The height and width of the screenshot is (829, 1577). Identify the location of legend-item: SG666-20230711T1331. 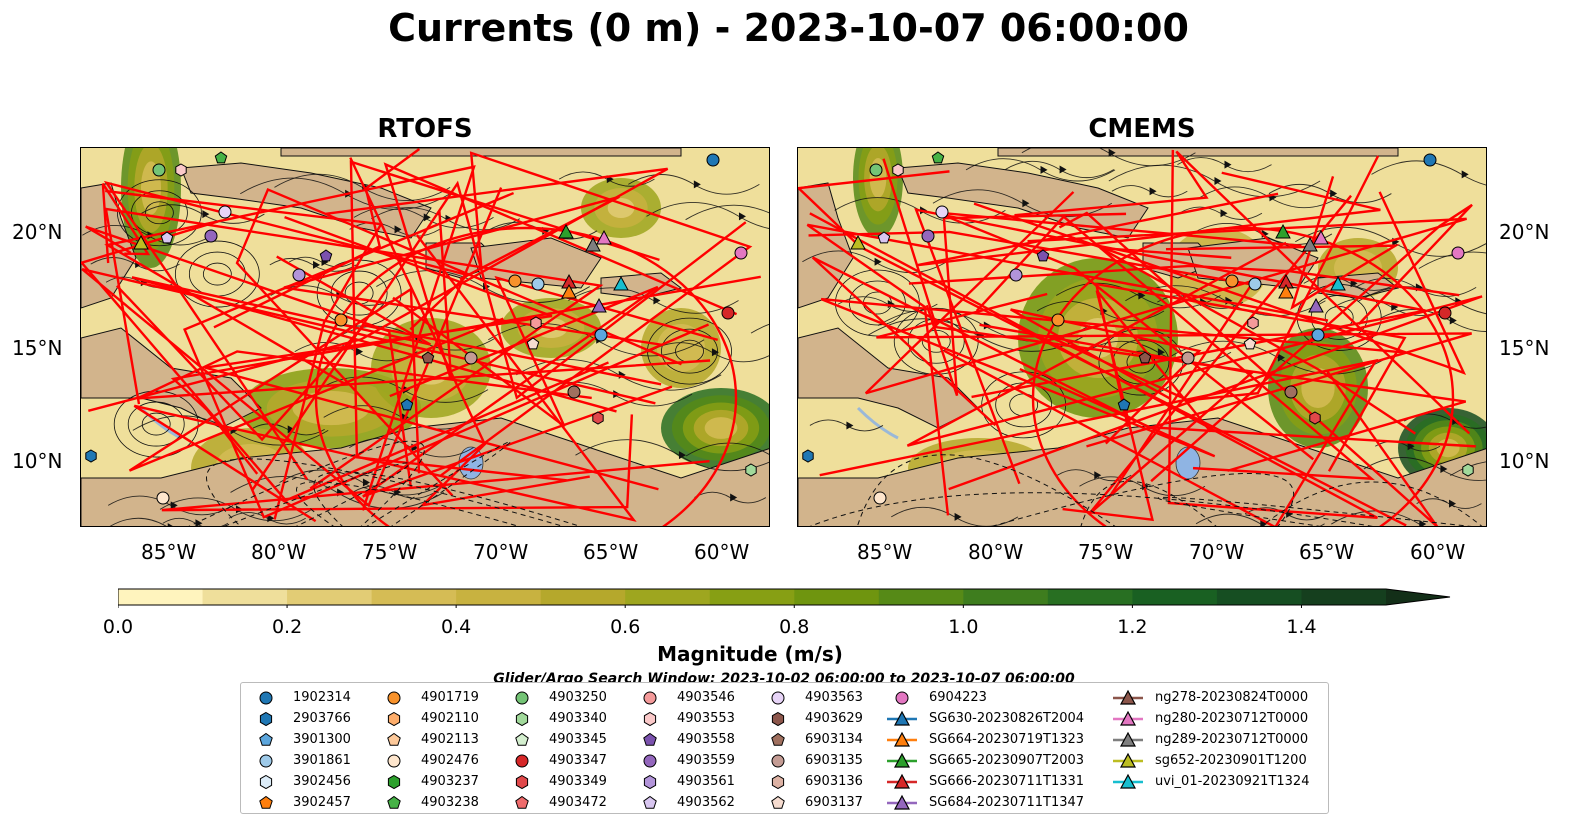
(985, 781).